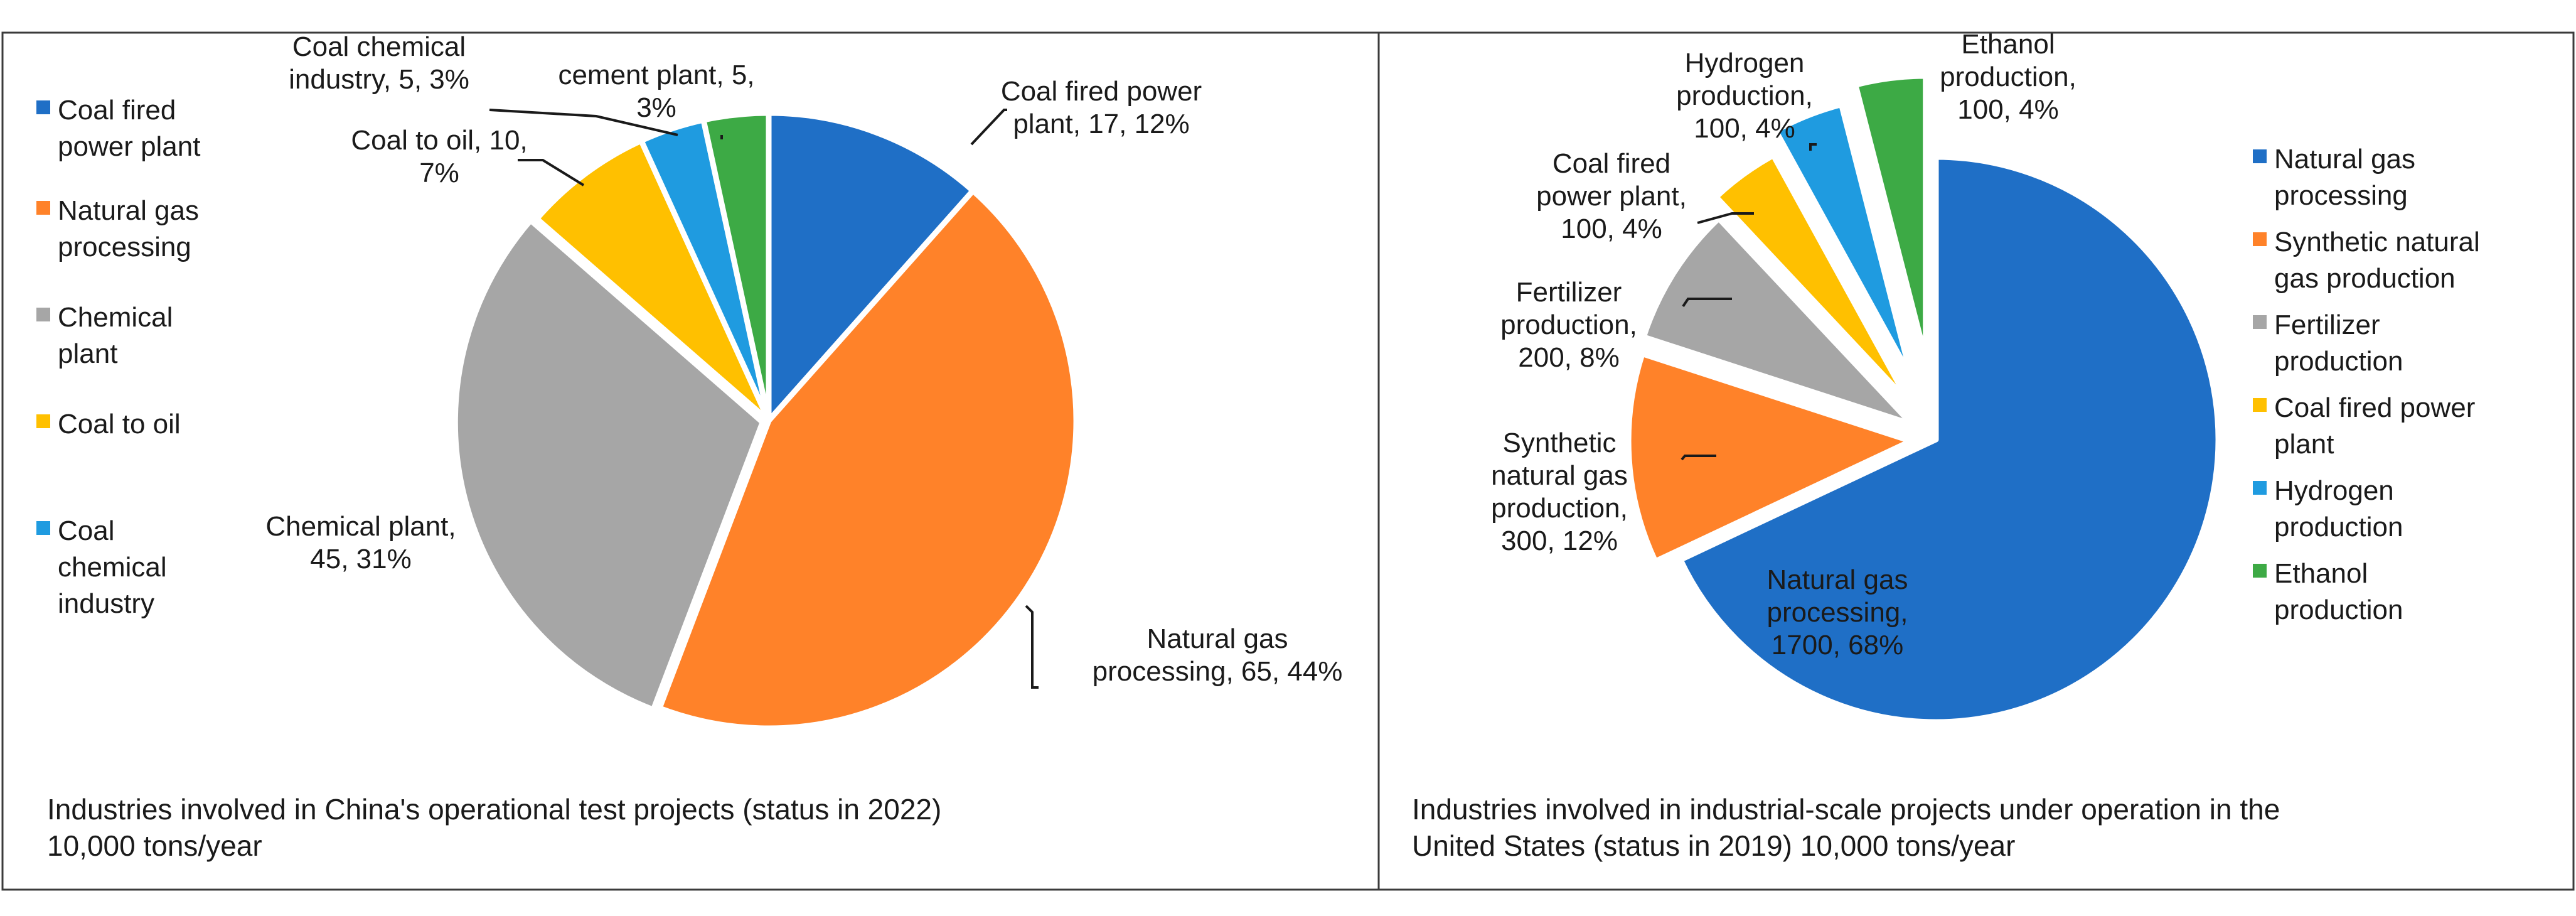 The width and height of the screenshot is (2576, 916). What do you see at coordinates (2377, 242) in the screenshot?
I see `legend-label-line: Synthetic natural` at bounding box center [2377, 242].